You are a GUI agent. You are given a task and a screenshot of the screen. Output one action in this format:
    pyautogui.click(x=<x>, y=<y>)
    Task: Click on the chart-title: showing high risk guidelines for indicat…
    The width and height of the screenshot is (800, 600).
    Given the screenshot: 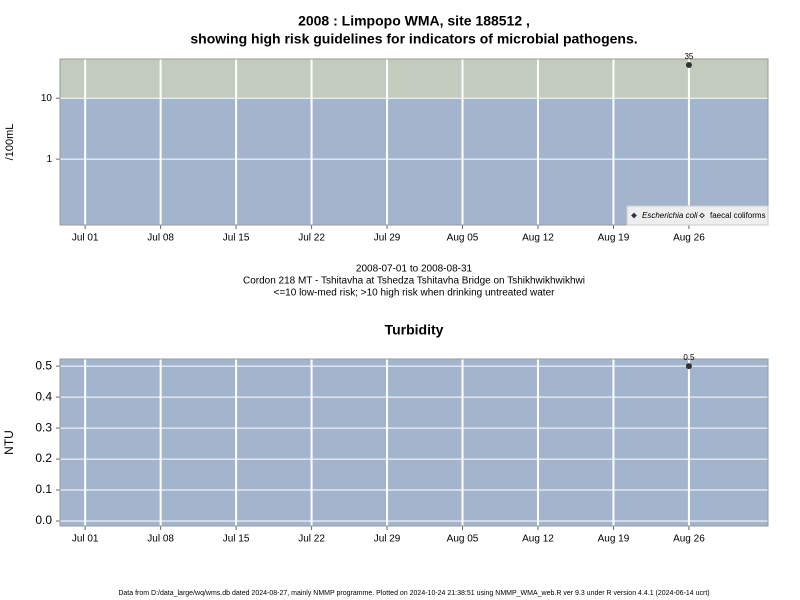 What is the action you would take?
    pyautogui.click(x=413, y=39)
    